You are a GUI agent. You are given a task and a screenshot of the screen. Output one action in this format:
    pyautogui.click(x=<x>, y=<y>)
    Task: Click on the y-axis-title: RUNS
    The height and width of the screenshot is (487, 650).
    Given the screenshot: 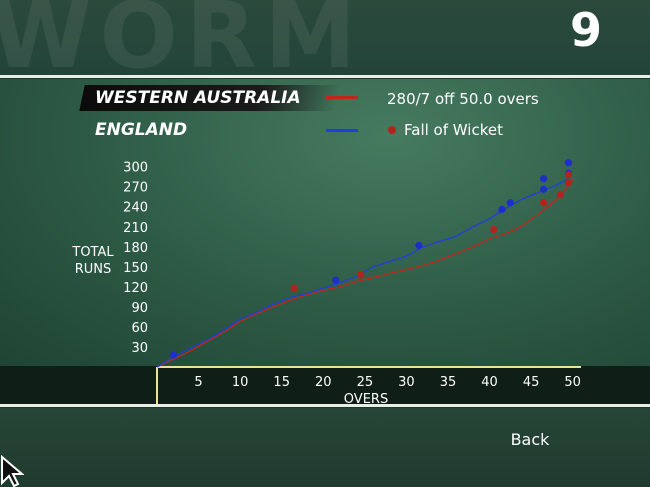 What is the action you would take?
    pyautogui.click(x=93, y=269)
    